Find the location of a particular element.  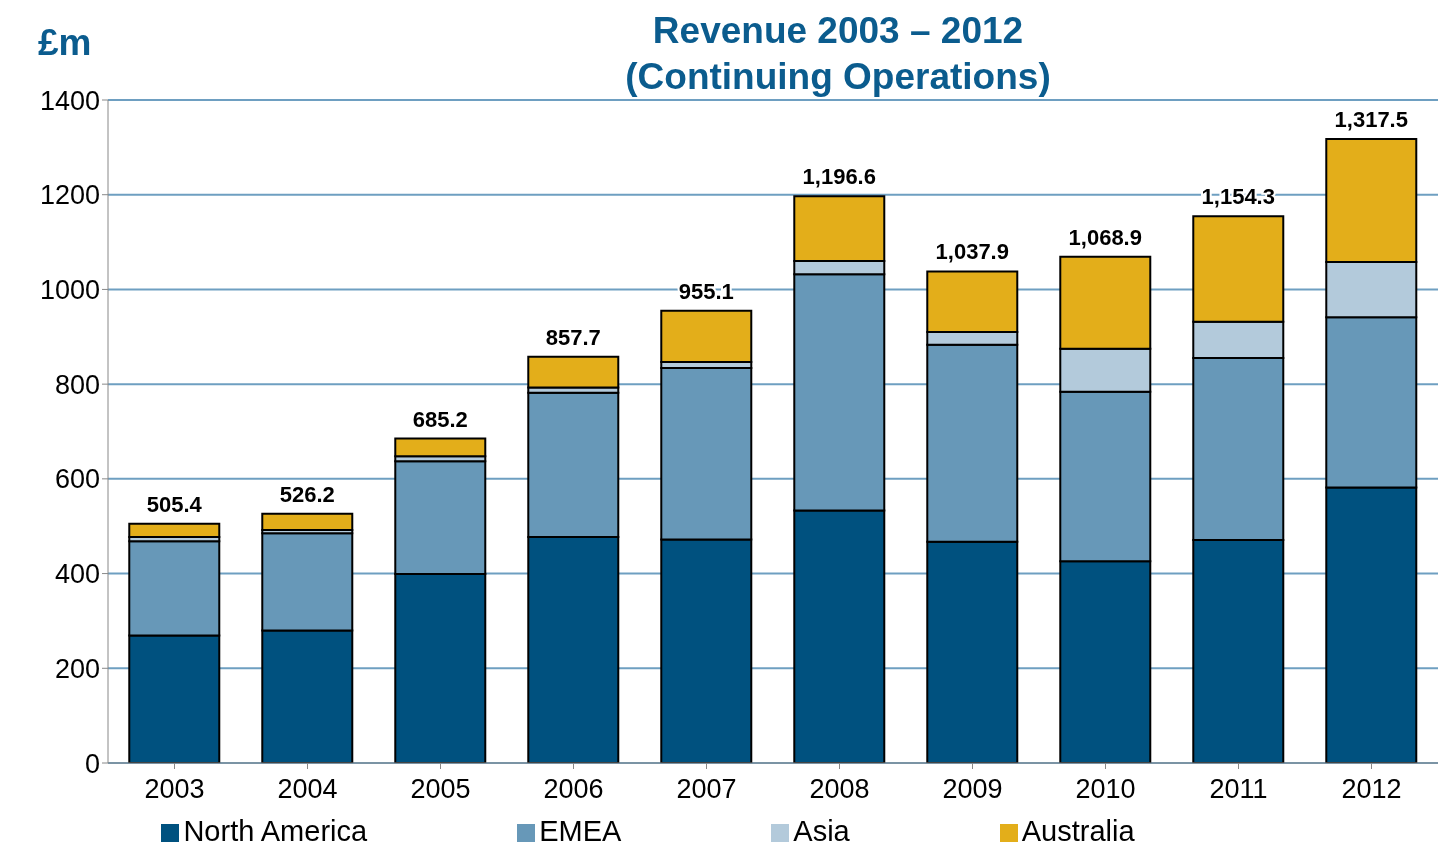

x-tick-label: 2007 is located at coordinates (706, 789).